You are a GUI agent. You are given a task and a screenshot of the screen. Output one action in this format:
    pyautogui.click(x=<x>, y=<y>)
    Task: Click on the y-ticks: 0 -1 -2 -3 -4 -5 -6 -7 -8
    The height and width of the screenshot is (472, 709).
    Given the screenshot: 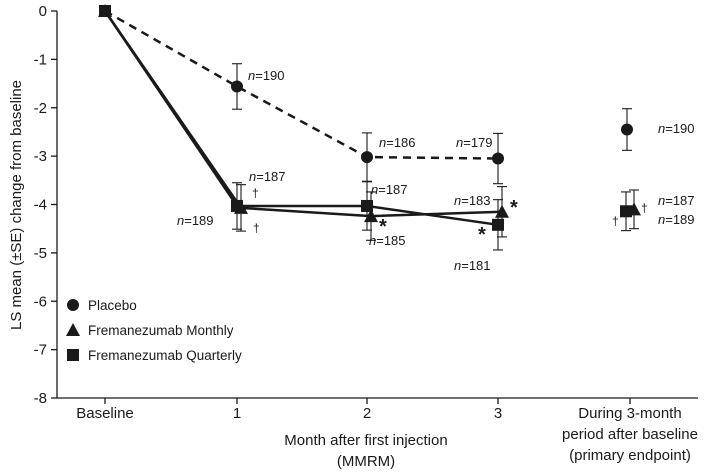 What is the action you would take?
    pyautogui.click(x=45, y=205)
    